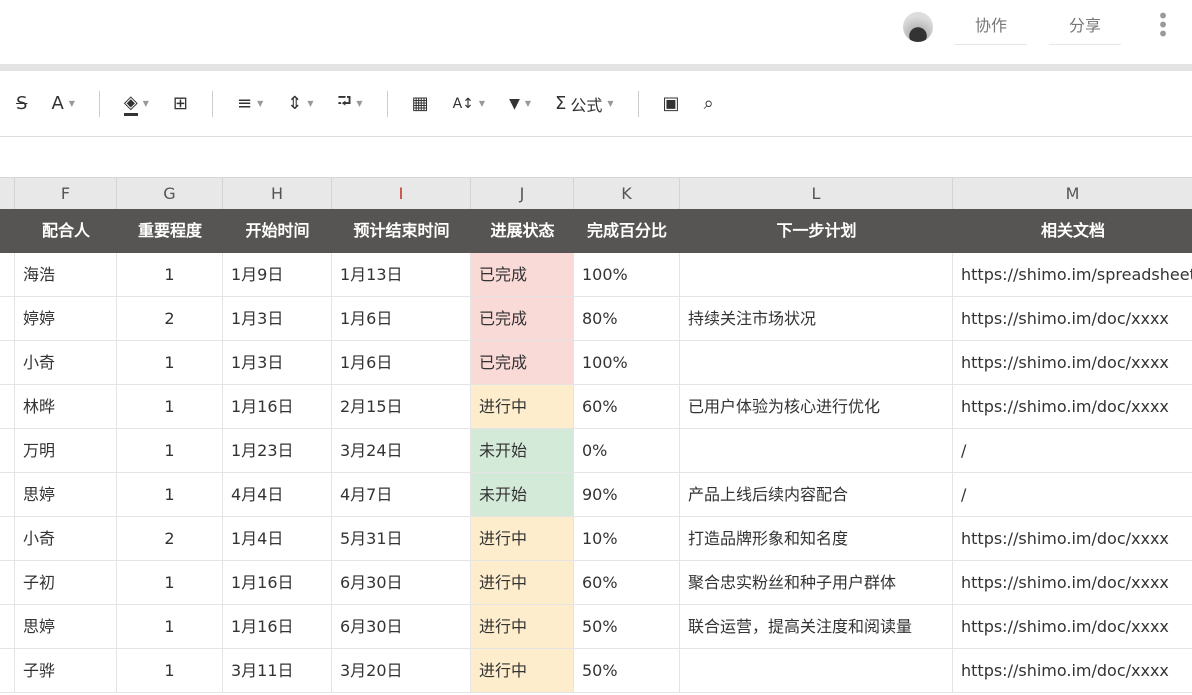 This screenshot has height=695, width=1192. What do you see at coordinates (170, 193) in the screenshot?
I see `column-header-G: G` at bounding box center [170, 193].